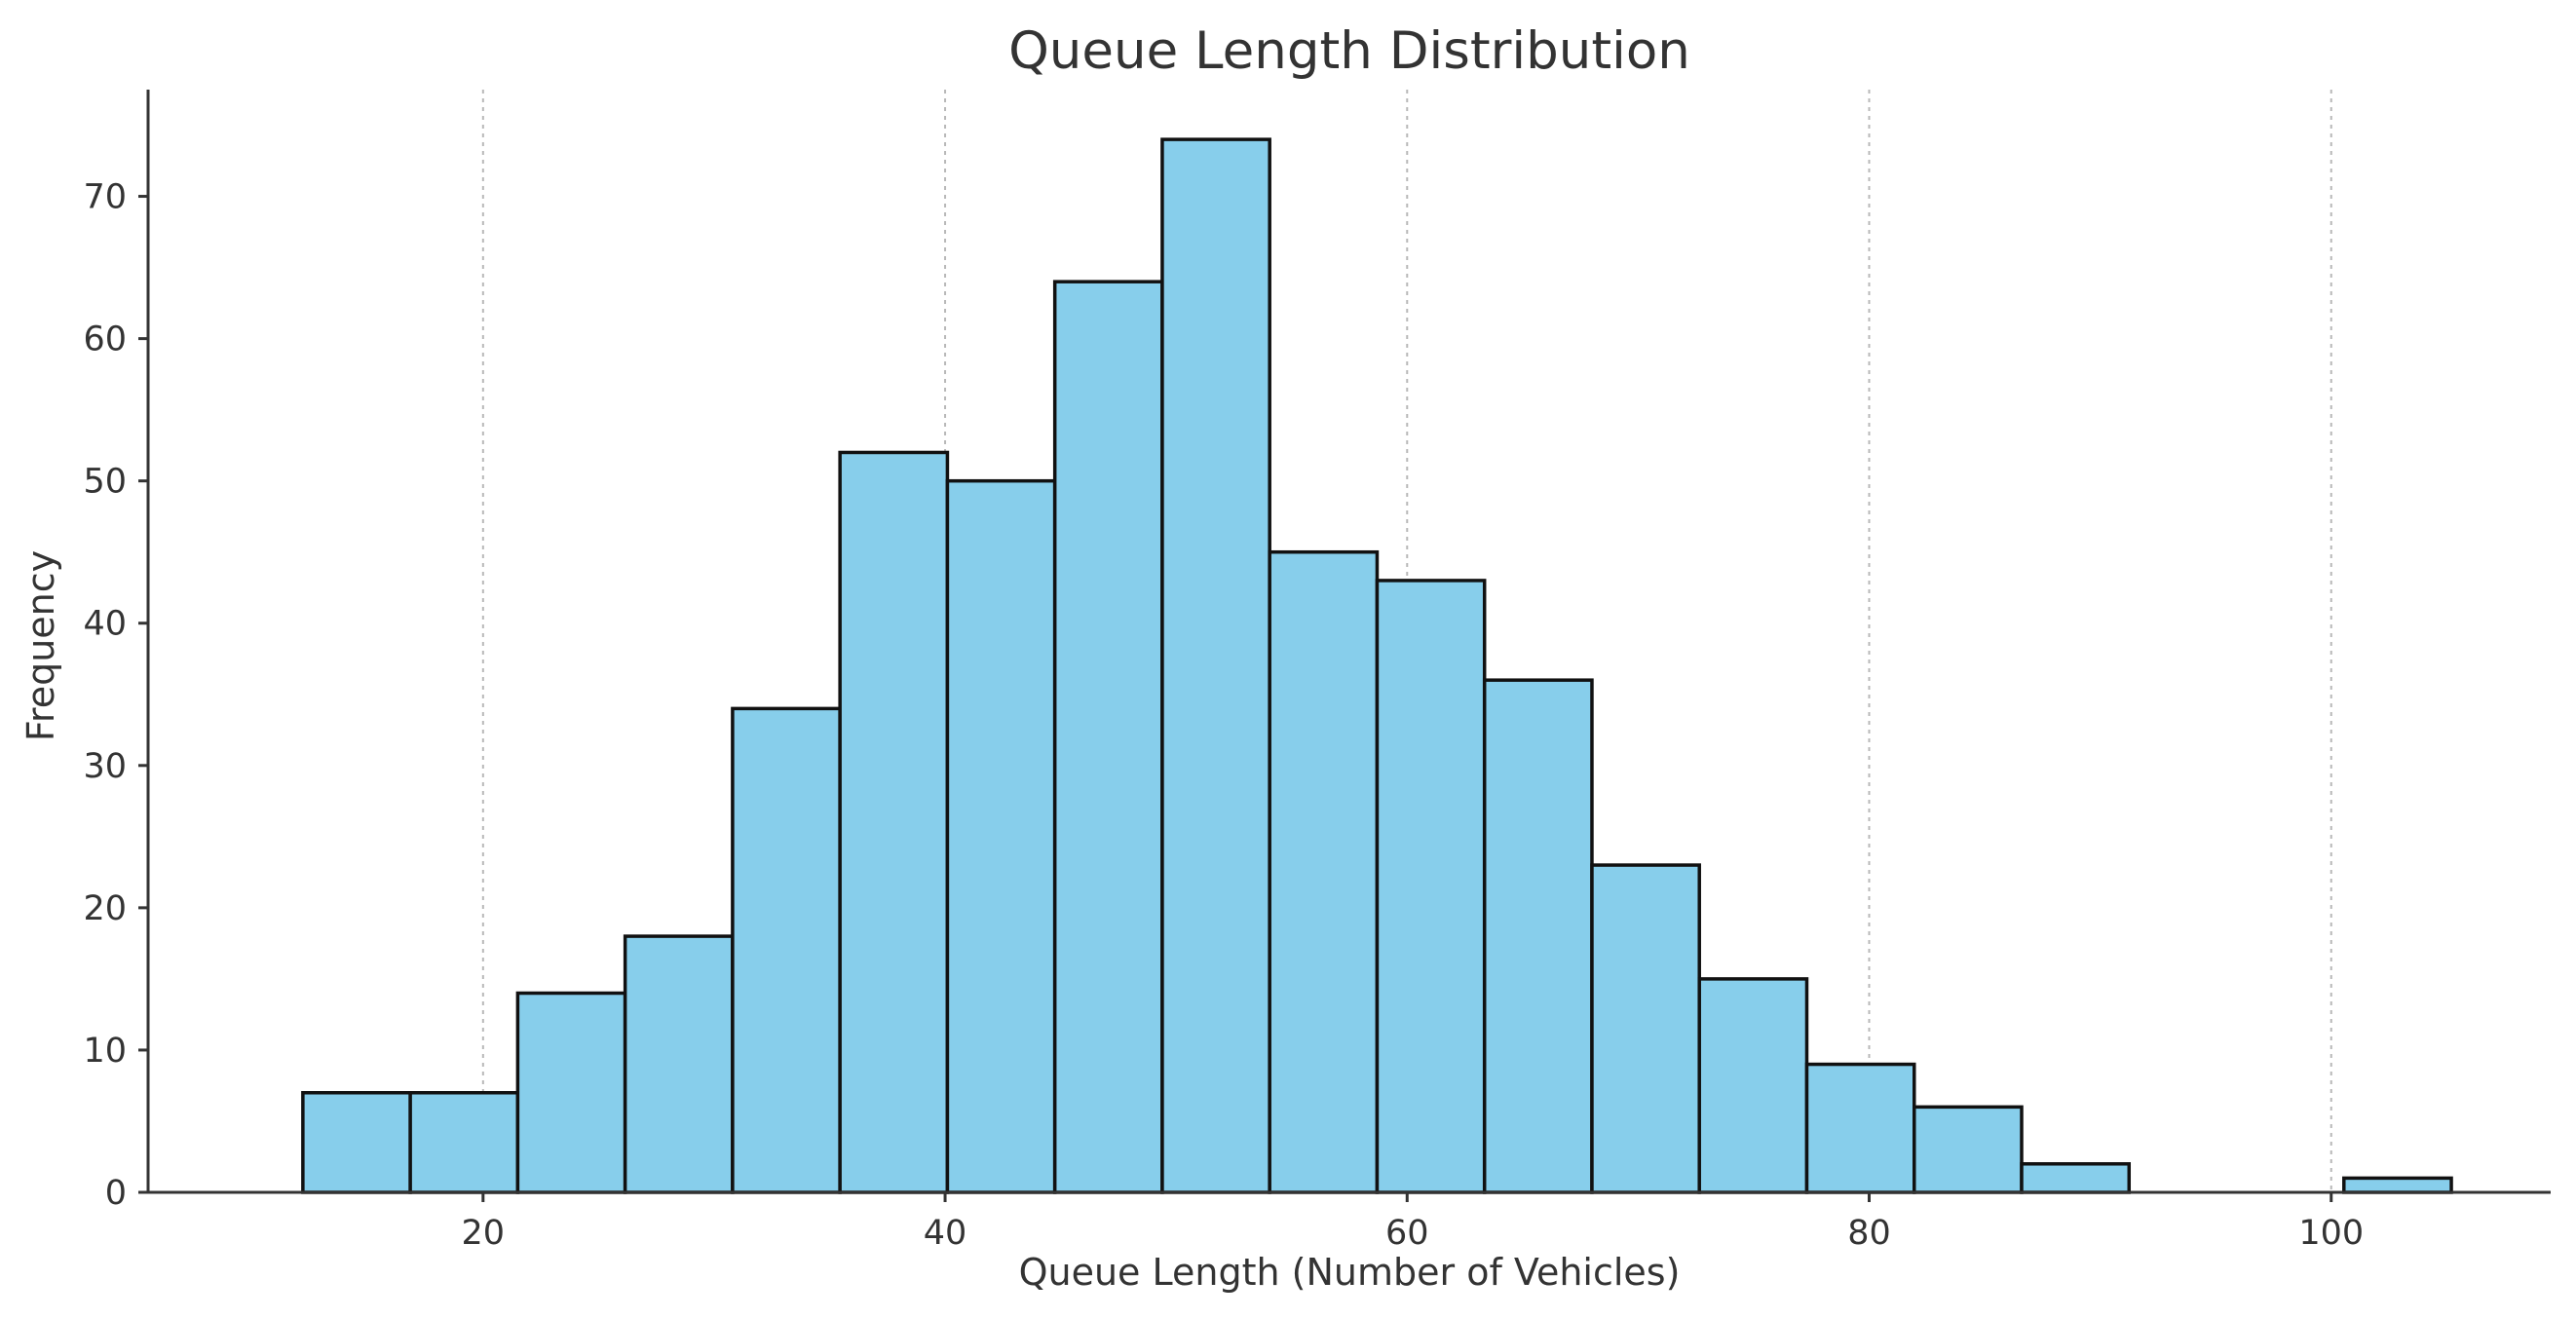  What do you see at coordinates (2331, 1233) in the screenshot?
I see `x-tick-label-100: 100` at bounding box center [2331, 1233].